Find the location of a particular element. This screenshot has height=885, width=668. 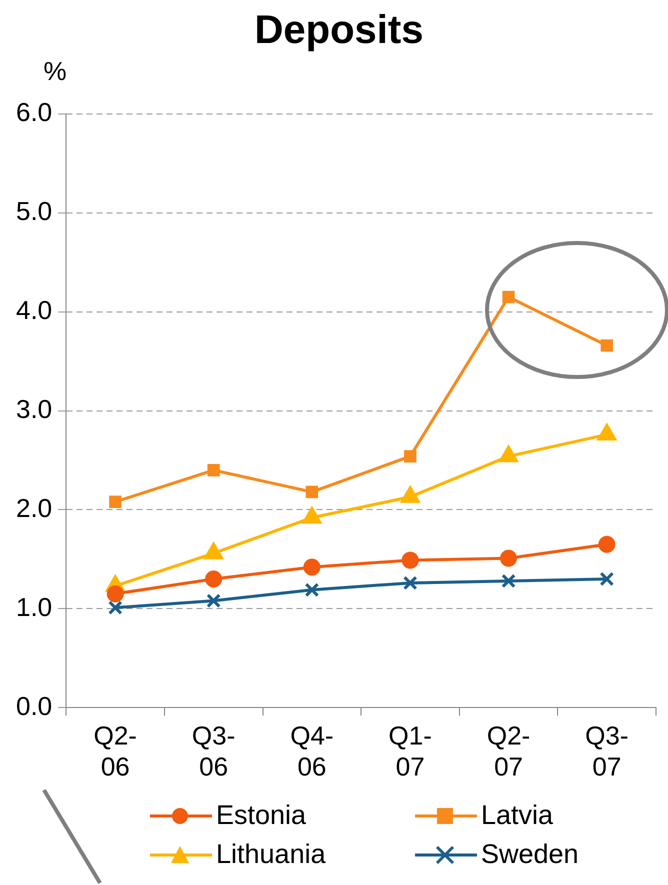

legend-label: Lithuania is located at coordinates (271, 854).